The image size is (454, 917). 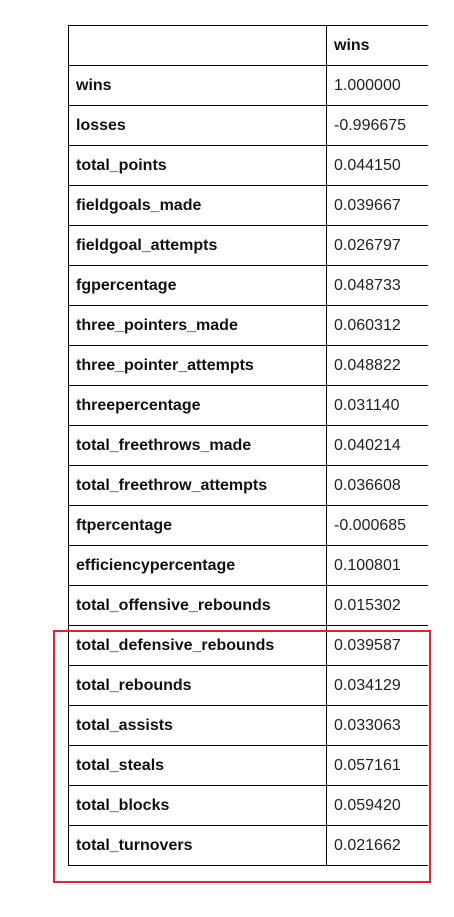 What do you see at coordinates (378, 845) in the screenshot?
I see `row-value: 0.021662` at bounding box center [378, 845].